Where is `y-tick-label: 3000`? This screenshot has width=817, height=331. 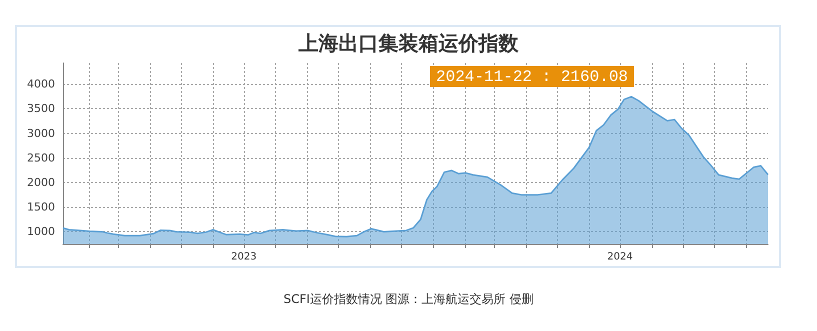 y-tick-label: 3000 is located at coordinates (41, 133).